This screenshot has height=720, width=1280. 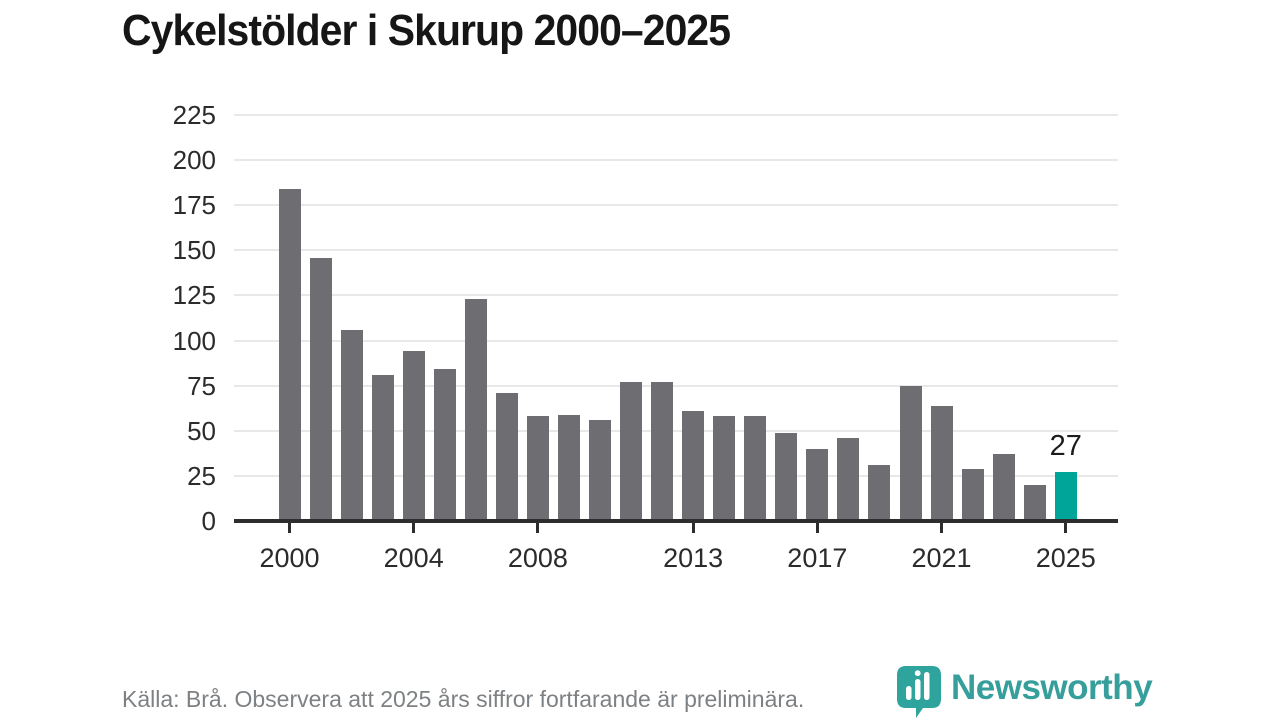 What do you see at coordinates (817, 484) in the screenshot?
I see `bar-2017` at bounding box center [817, 484].